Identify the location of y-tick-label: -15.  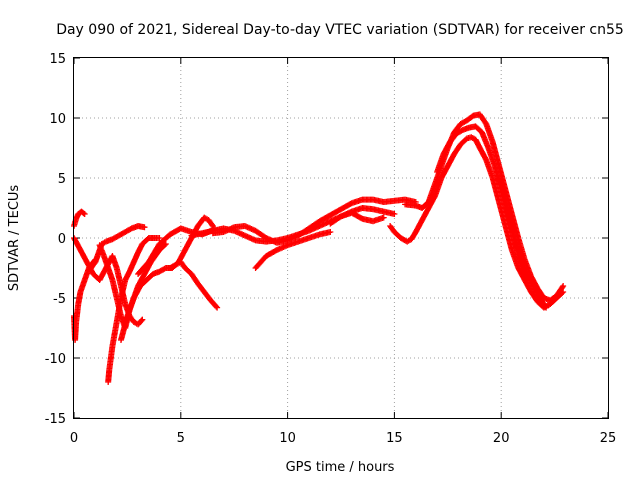
(55, 419).